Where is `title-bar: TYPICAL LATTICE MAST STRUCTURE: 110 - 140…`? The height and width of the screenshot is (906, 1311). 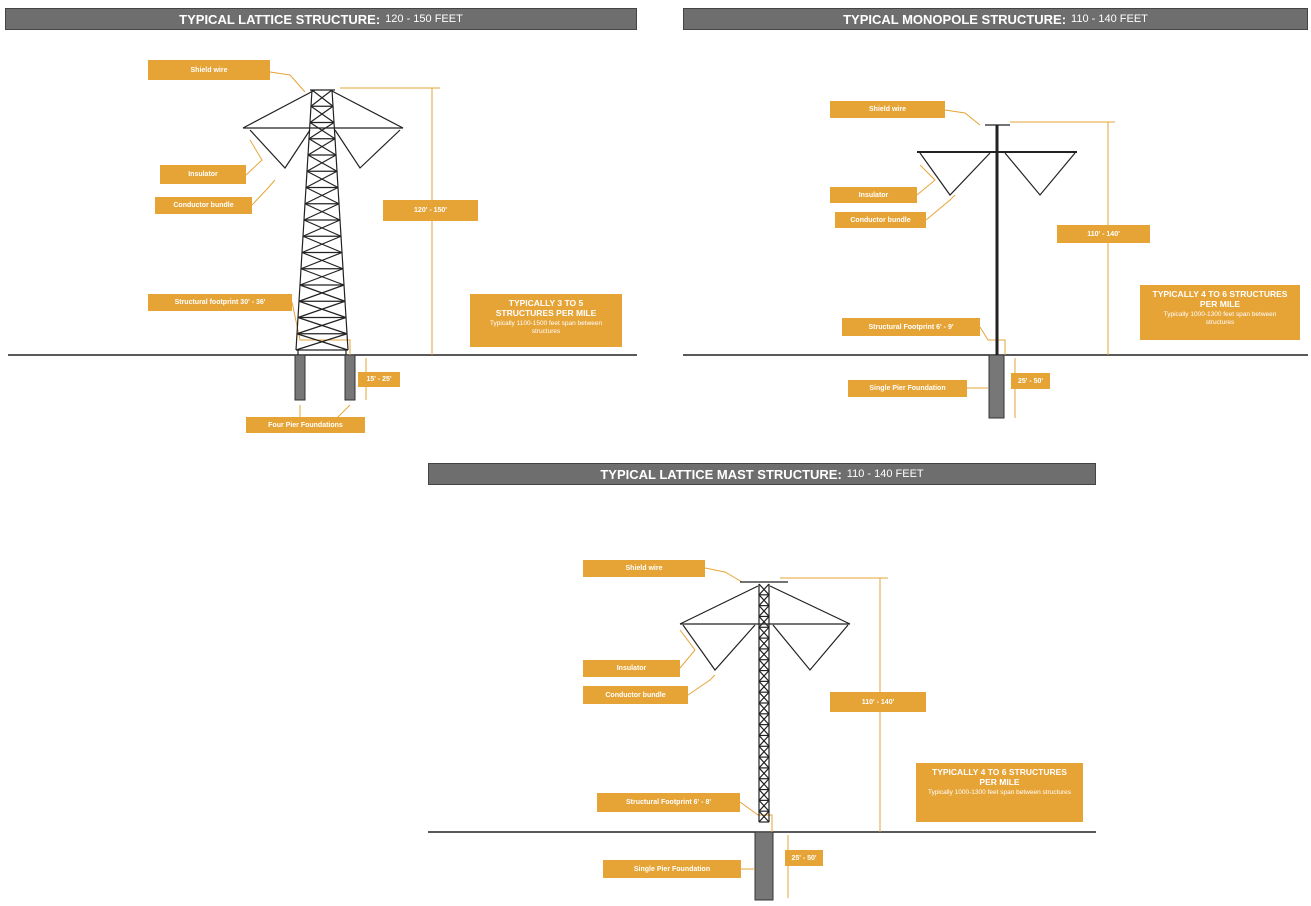
title-bar: TYPICAL LATTICE MAST STRUCTURE: 110 - 140… is located at coordinates (762, 474).